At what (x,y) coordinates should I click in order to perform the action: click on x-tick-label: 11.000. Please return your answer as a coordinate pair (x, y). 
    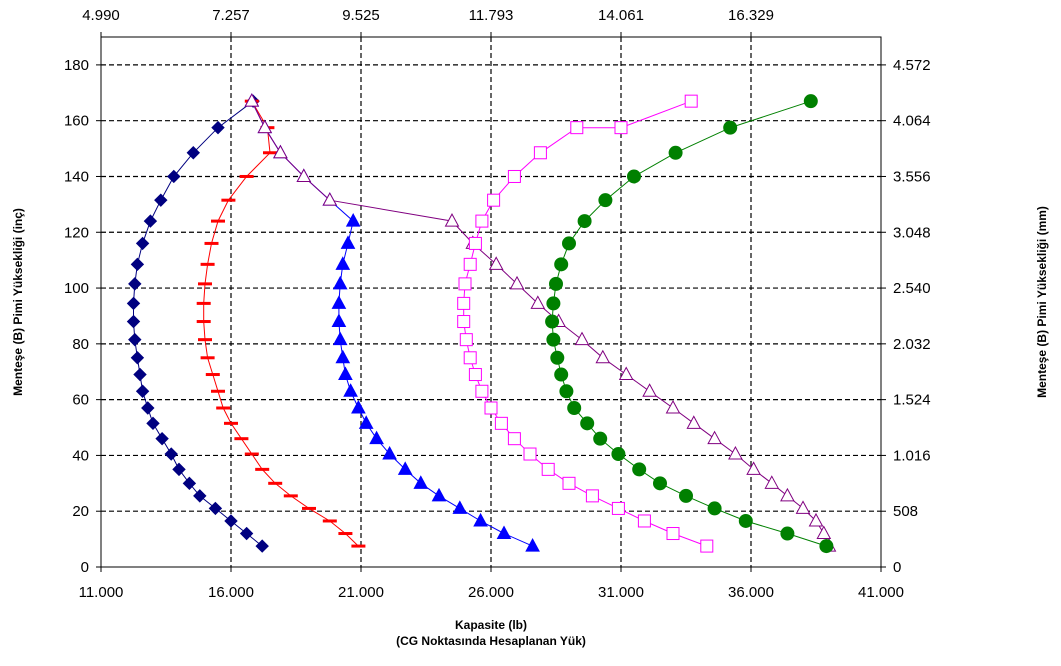
    Looking at the image, I should click on (101, 592).